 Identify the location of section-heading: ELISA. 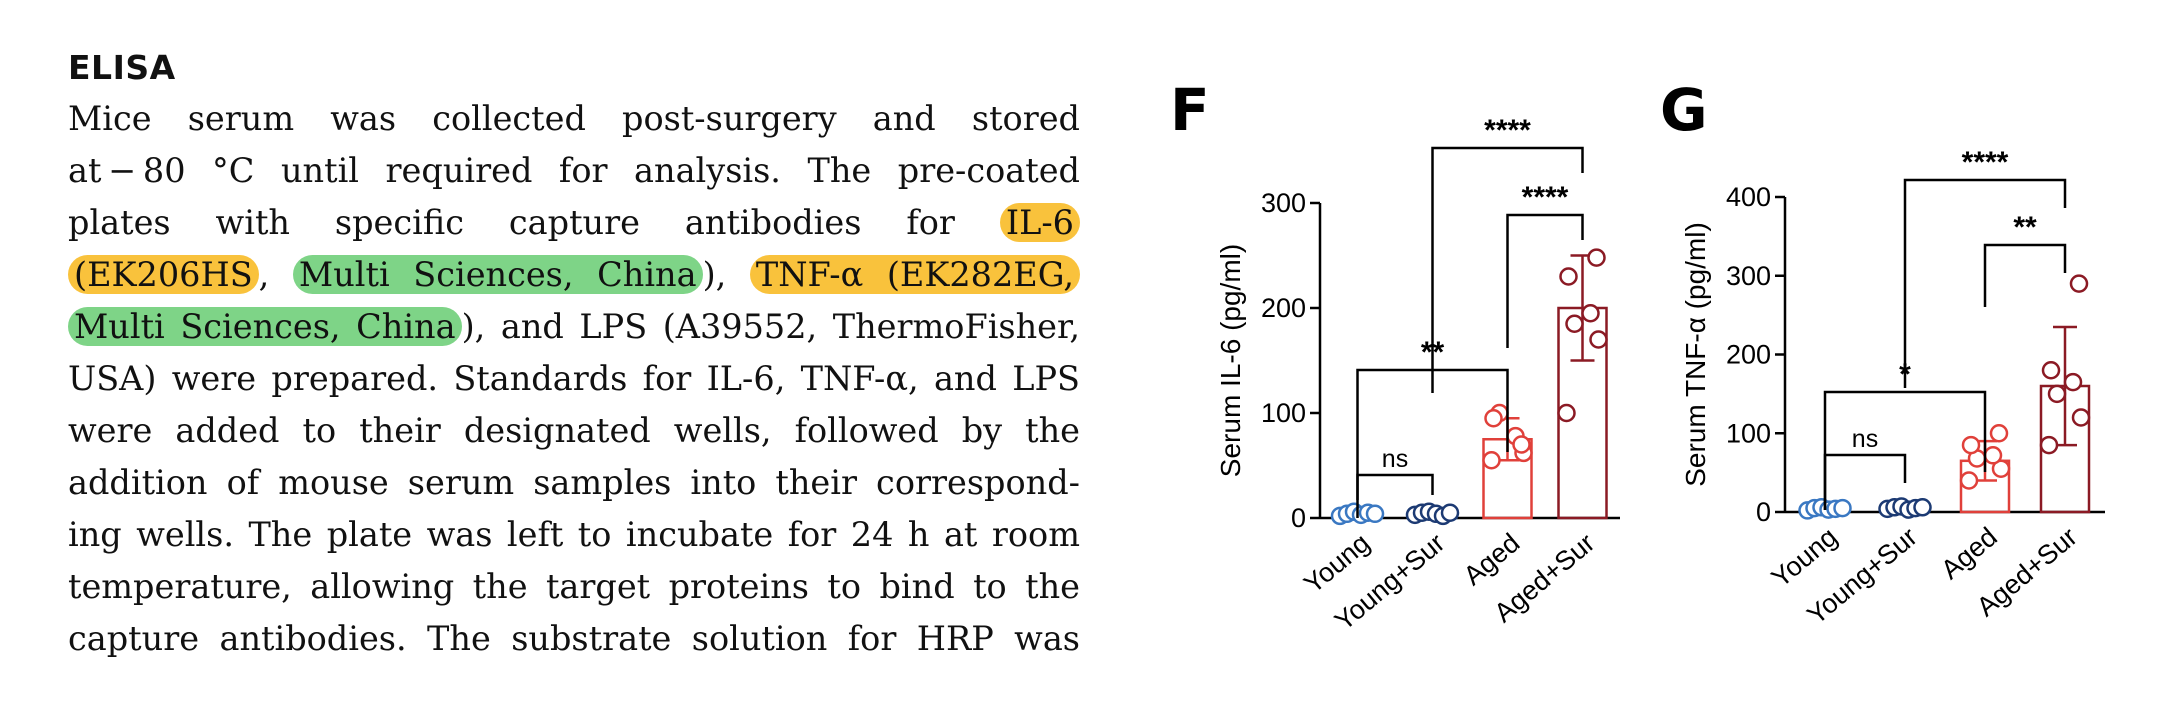
(122, 67).